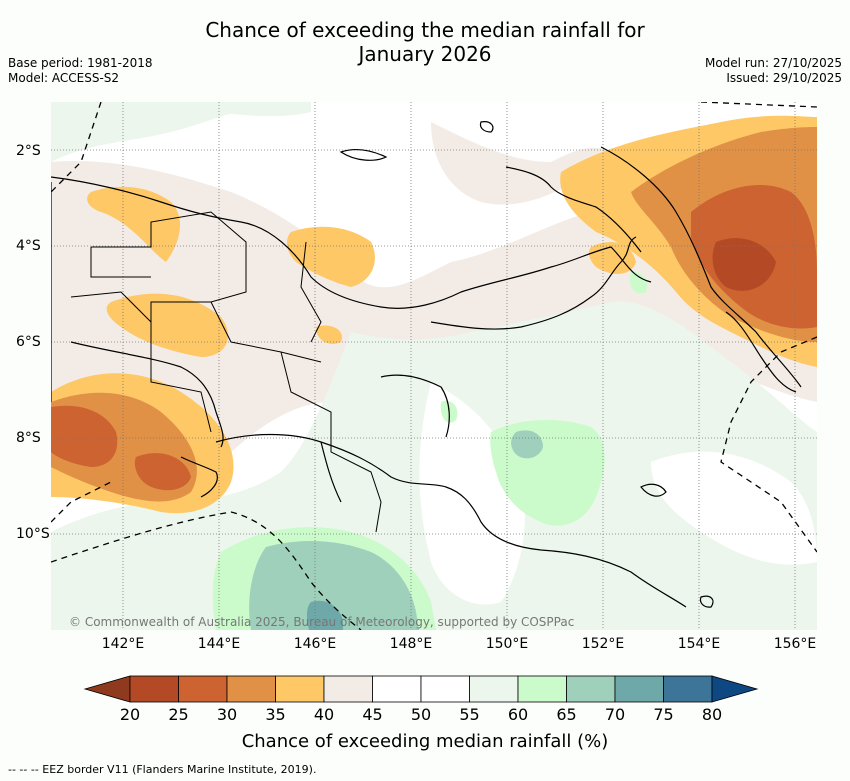  What do you see at coordinates (275, 714) in the screenshot?
I see `colorbar-tick-label: 35` at bounding box center [275, 714].